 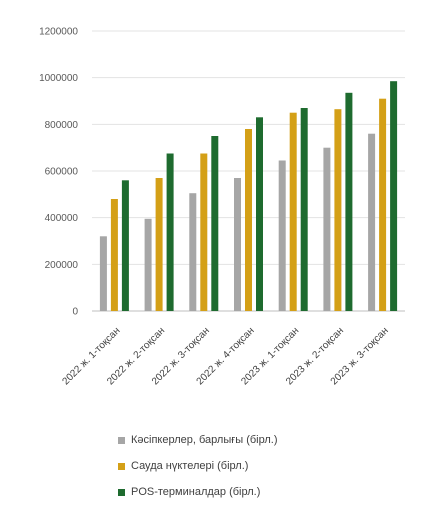 What do you see at coordinates (62, 218) in the screenshot?
I see `y-tick-label: 400000` at bounding box center [62, 218].